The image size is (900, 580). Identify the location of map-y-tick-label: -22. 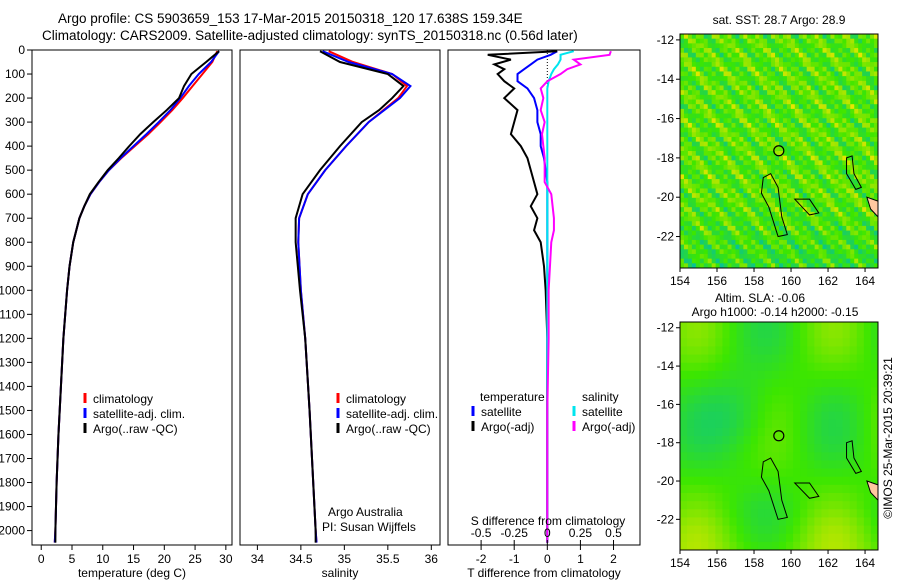
(666, 237).